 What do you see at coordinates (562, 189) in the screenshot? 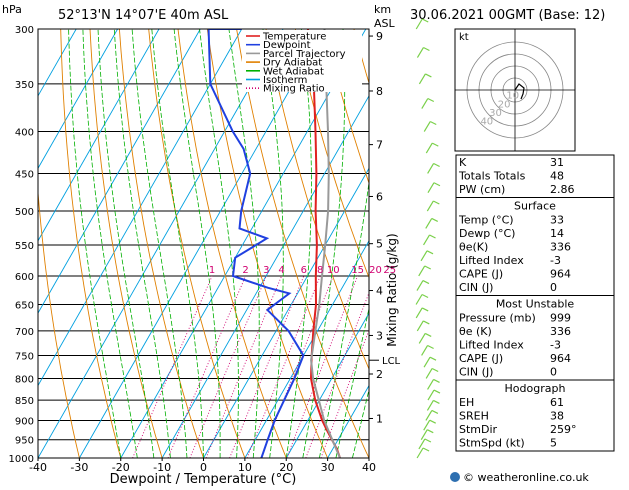
I see `indices-value: 2.86` at bounding box center [562, 189].